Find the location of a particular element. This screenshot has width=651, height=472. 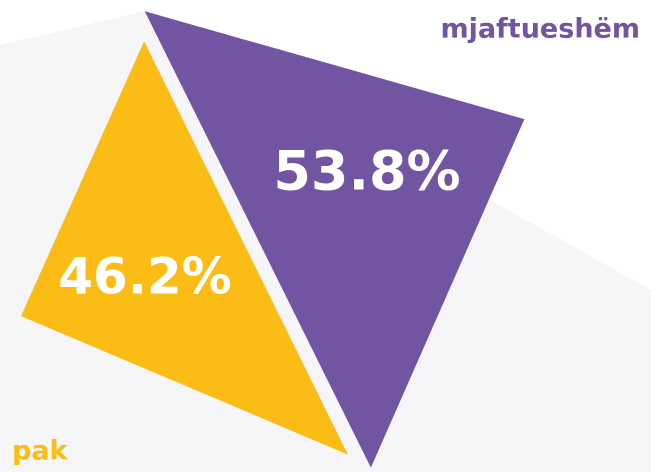

value-label: 53.8% is located at coordinates (366, 171).